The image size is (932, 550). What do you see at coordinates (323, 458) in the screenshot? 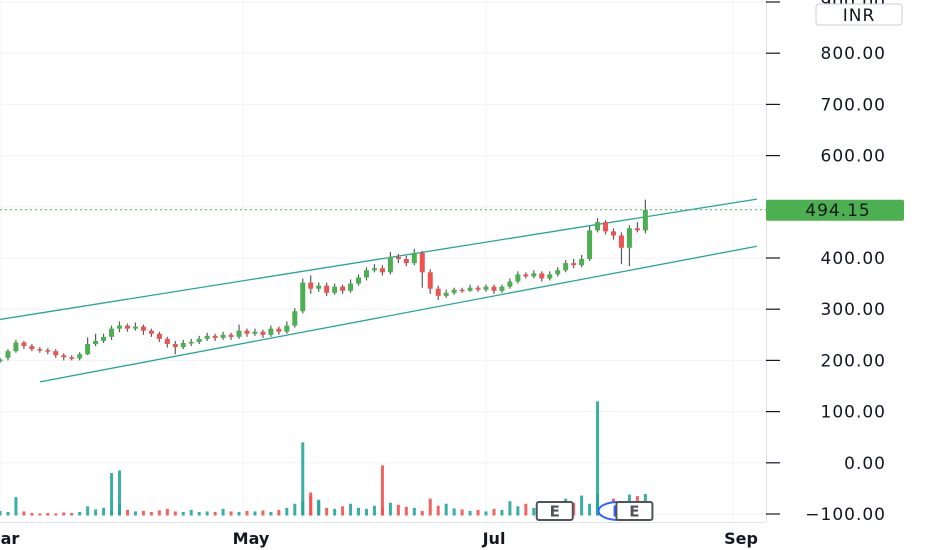
I see `volume-bars` at bounding box center [323, 458].